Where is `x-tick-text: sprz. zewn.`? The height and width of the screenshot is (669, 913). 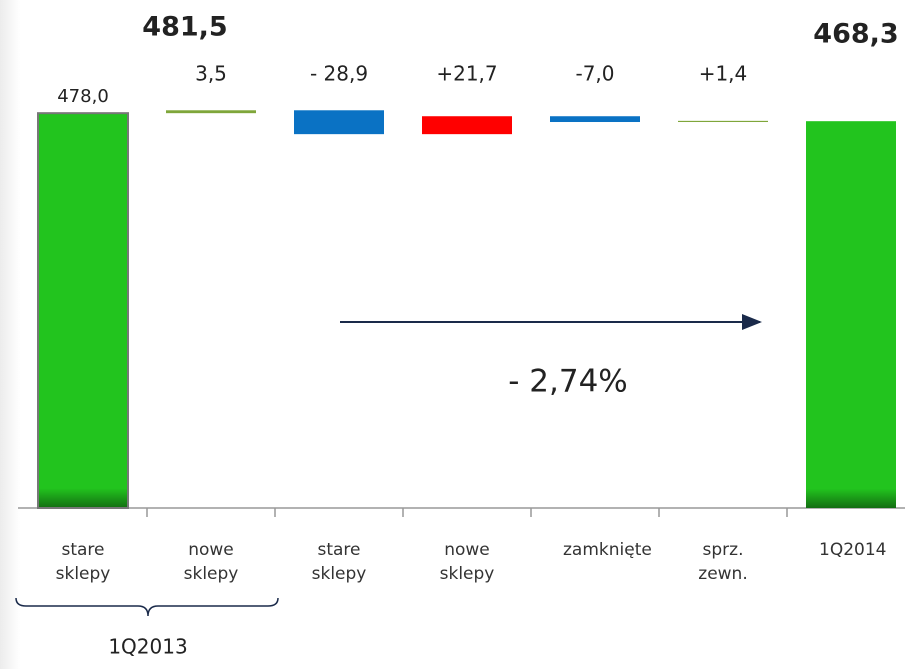 x-tick-text: sprz. zewn. is located at coordinates (723, 562).